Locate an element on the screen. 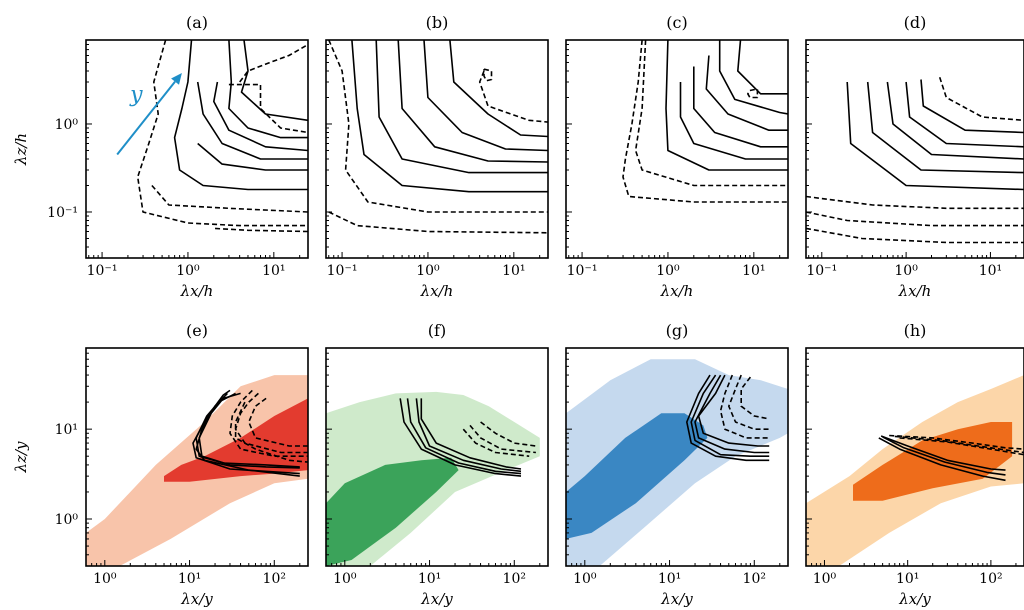 This screenshot has width=1024, height=610. panel-title: (d) is located at coordinates (915, 22).